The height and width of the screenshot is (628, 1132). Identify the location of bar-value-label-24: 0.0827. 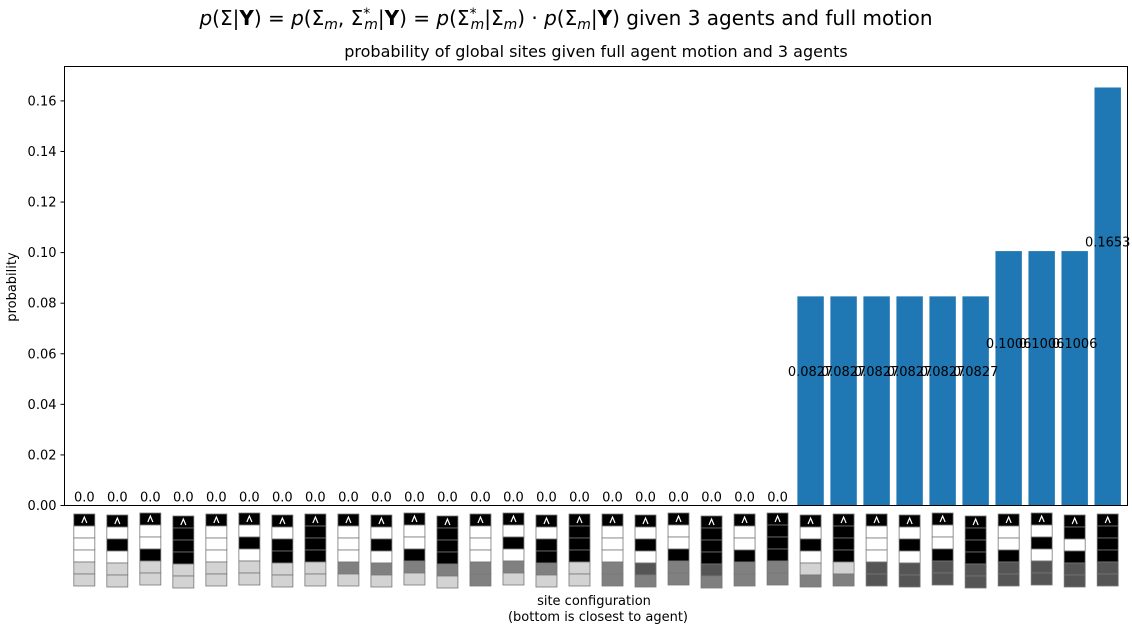
(877, 372).